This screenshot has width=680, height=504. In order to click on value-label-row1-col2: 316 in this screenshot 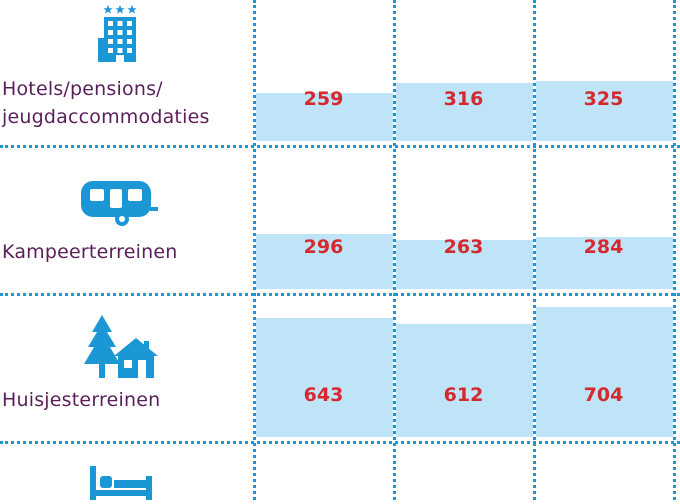, I will do `click(463, 99)`.